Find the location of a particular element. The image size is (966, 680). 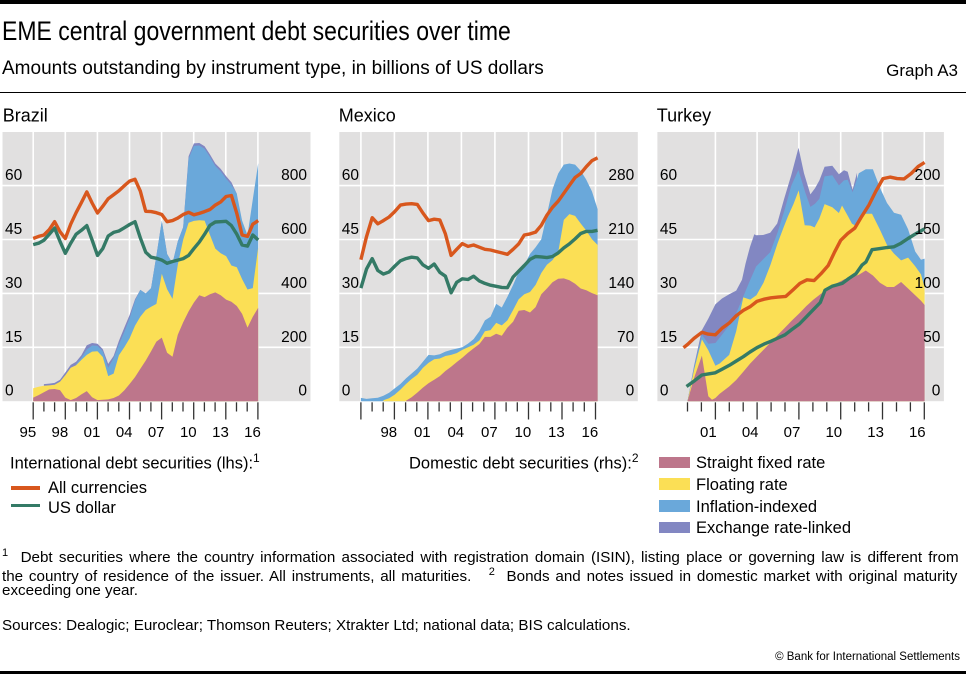

svg-text: 70 is located at coordinates (626, 337).